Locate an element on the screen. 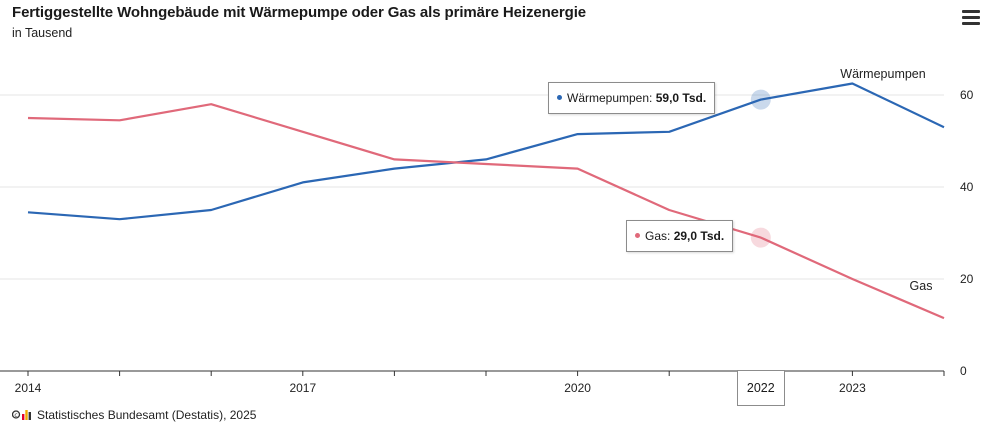  hamburger-menu-icon is located at coordinates (971, 17).